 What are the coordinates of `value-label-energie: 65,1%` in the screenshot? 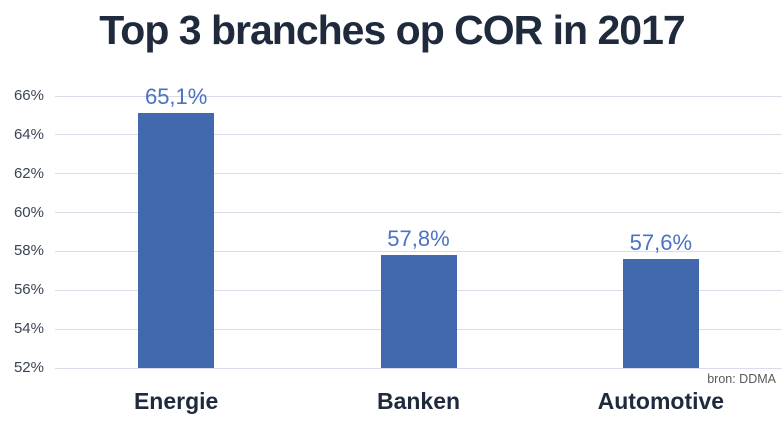 It's located at (176, 97).